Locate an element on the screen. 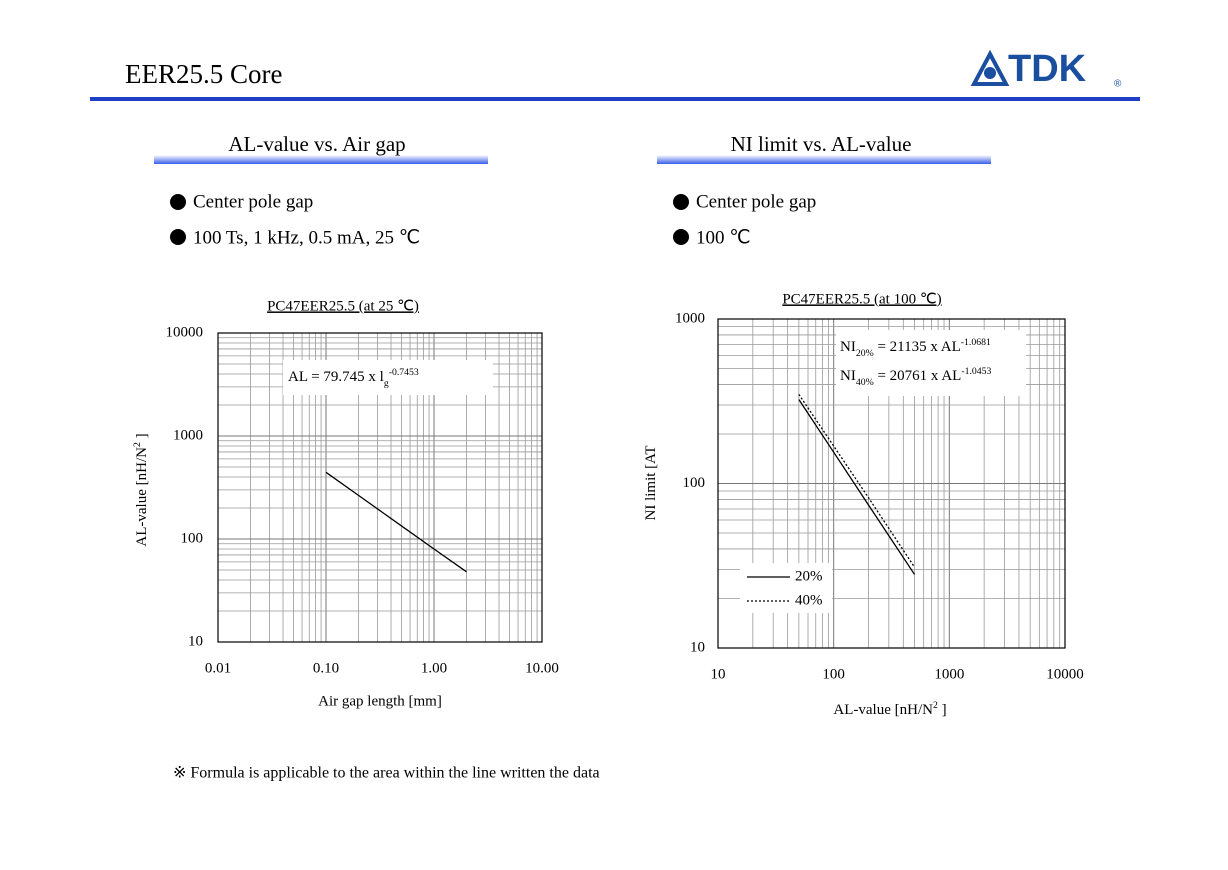  annotation: AL = 79.745 x lg-0.7453 is located at coordinates (353, 378).